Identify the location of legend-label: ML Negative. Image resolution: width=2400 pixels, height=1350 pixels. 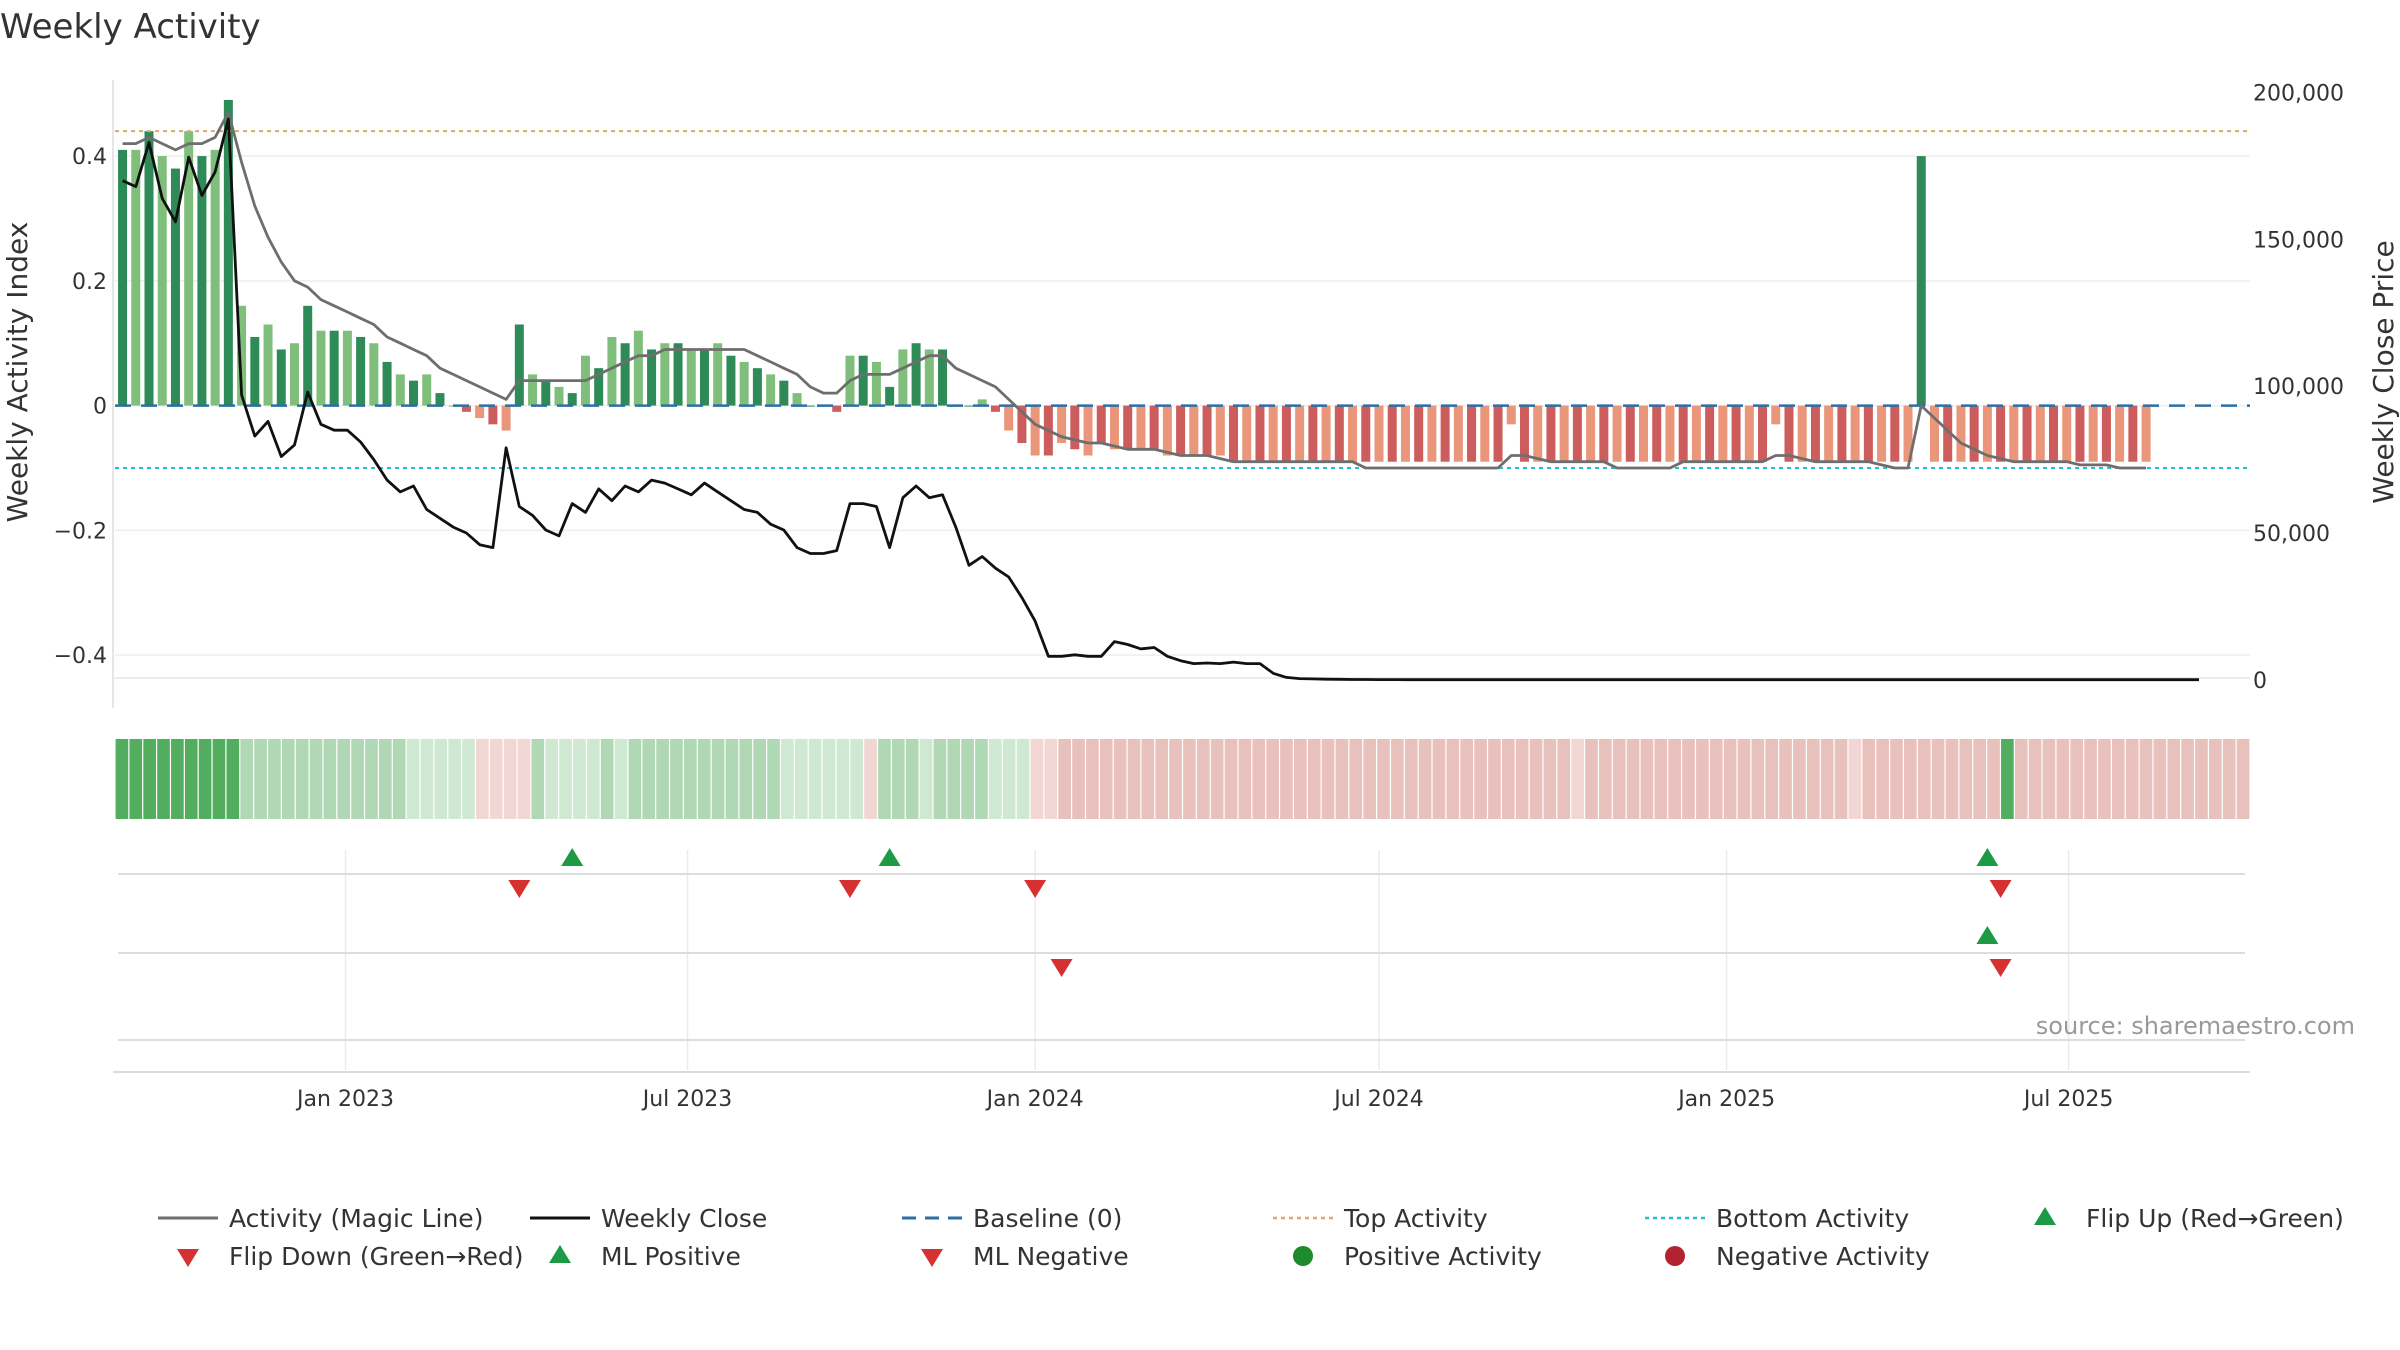
(1051, 1256).